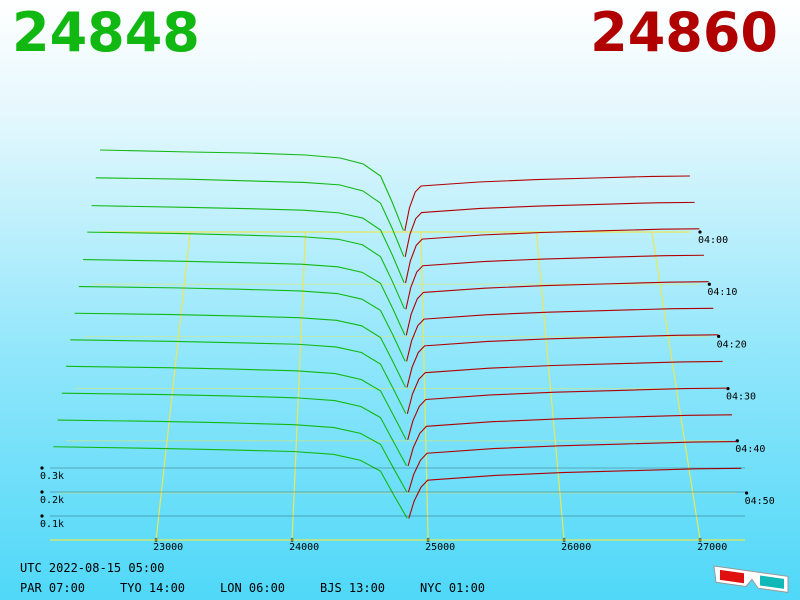 The width and height of the screenshot is (800, 600). What do you see at coordinates (440, 547) in the screenshot?
I see `x-tick-label: 25000` at bounding box center [440, 547].